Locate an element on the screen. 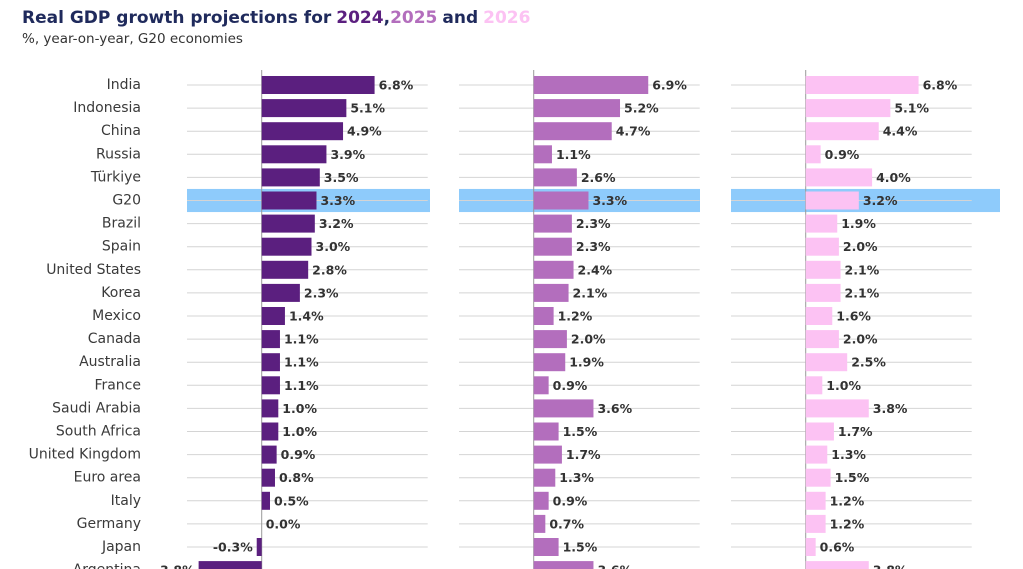  value-label: 3.9% is located at coordinates (347, 154).